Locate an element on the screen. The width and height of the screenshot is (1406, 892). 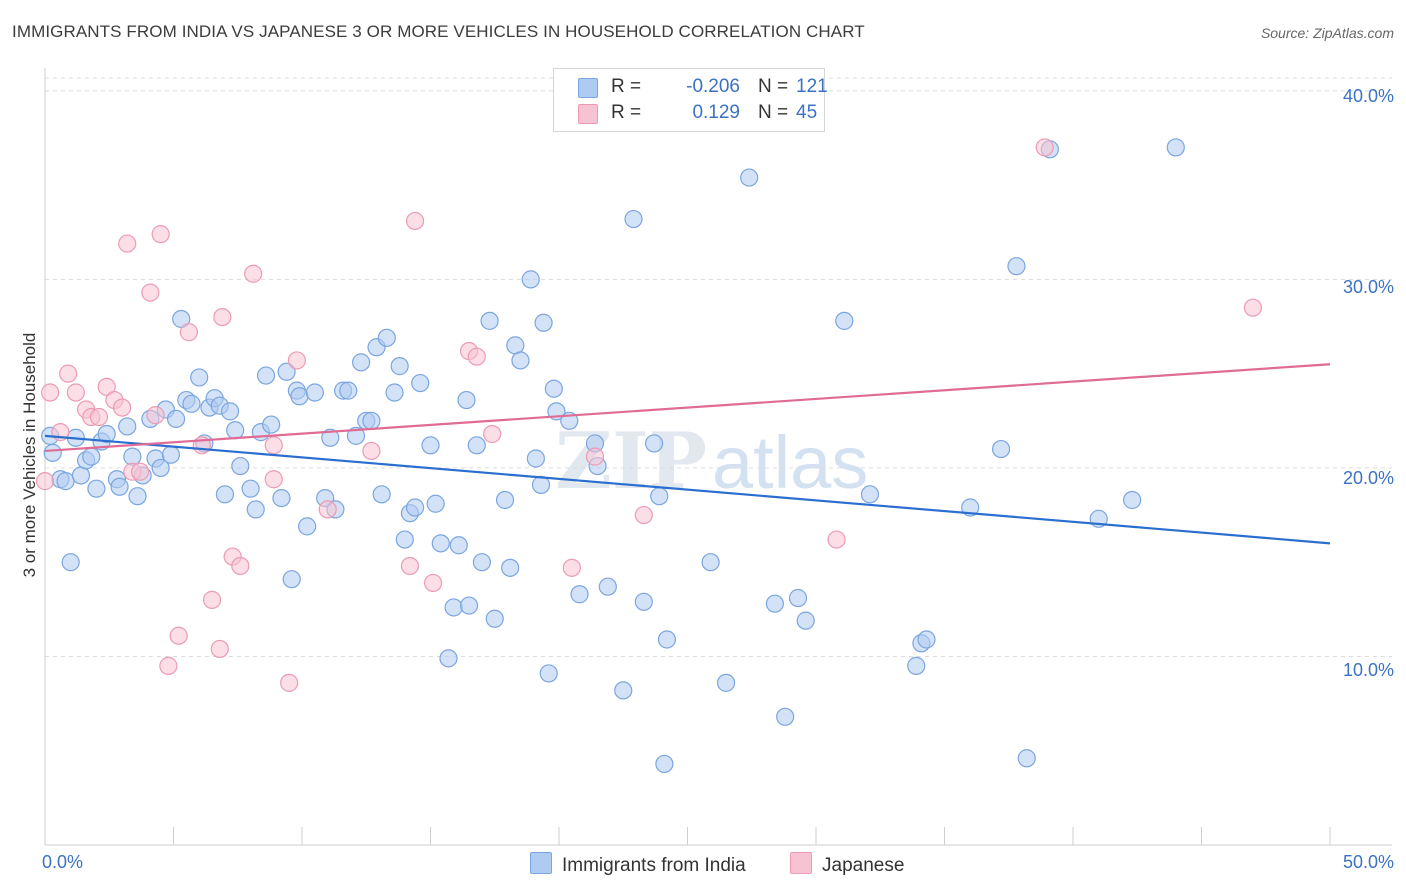
bottom-legend-swatch-india is located at coordinates (541, 863).